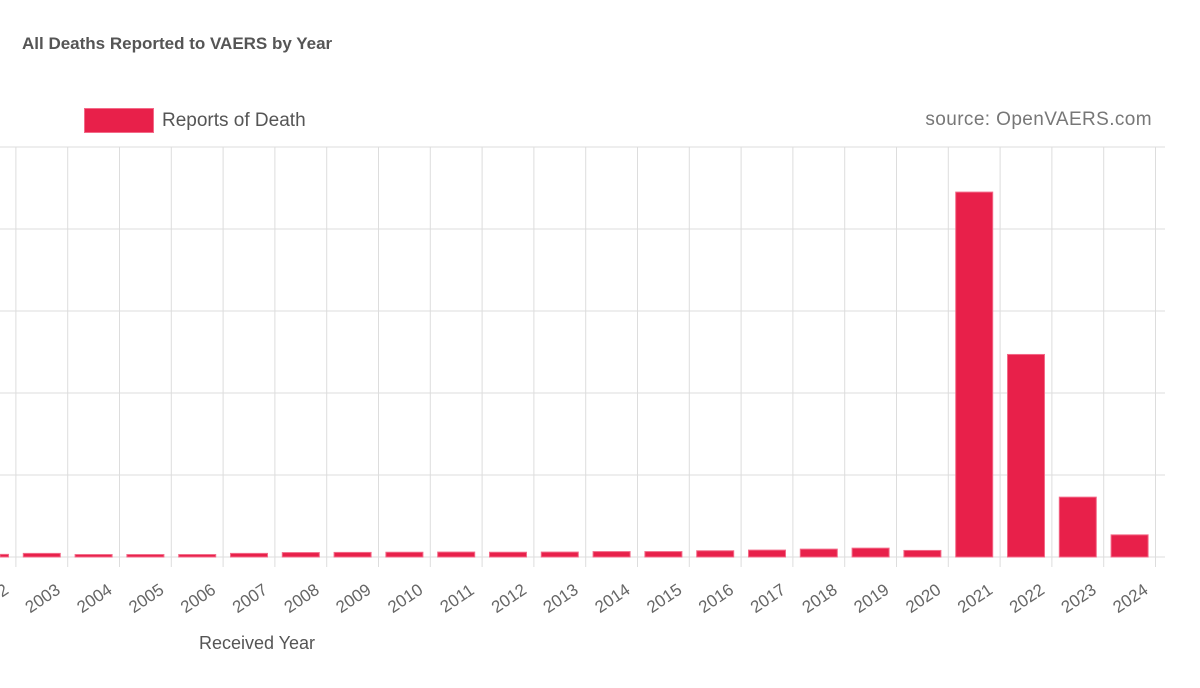  What do you see at coordinates (872, 598) in the screenshot?
I see `x-tick-label-2019: 2019` at bounding box center [872, 598].